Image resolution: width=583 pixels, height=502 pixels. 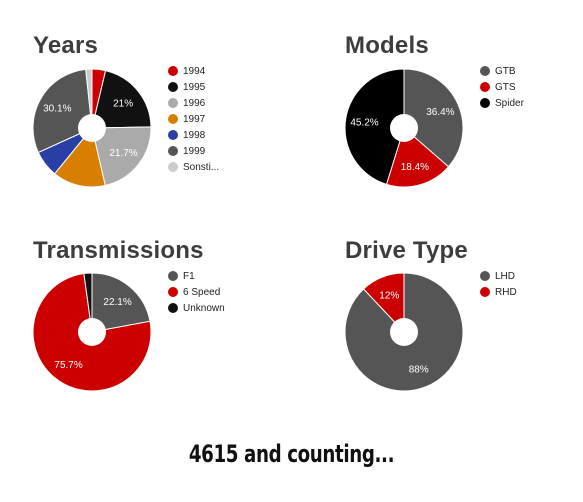 What do you see at coordinates (89, 98) in the screenshot?
I see `pie-slice-sonsti` at bounding box center [89, 98].